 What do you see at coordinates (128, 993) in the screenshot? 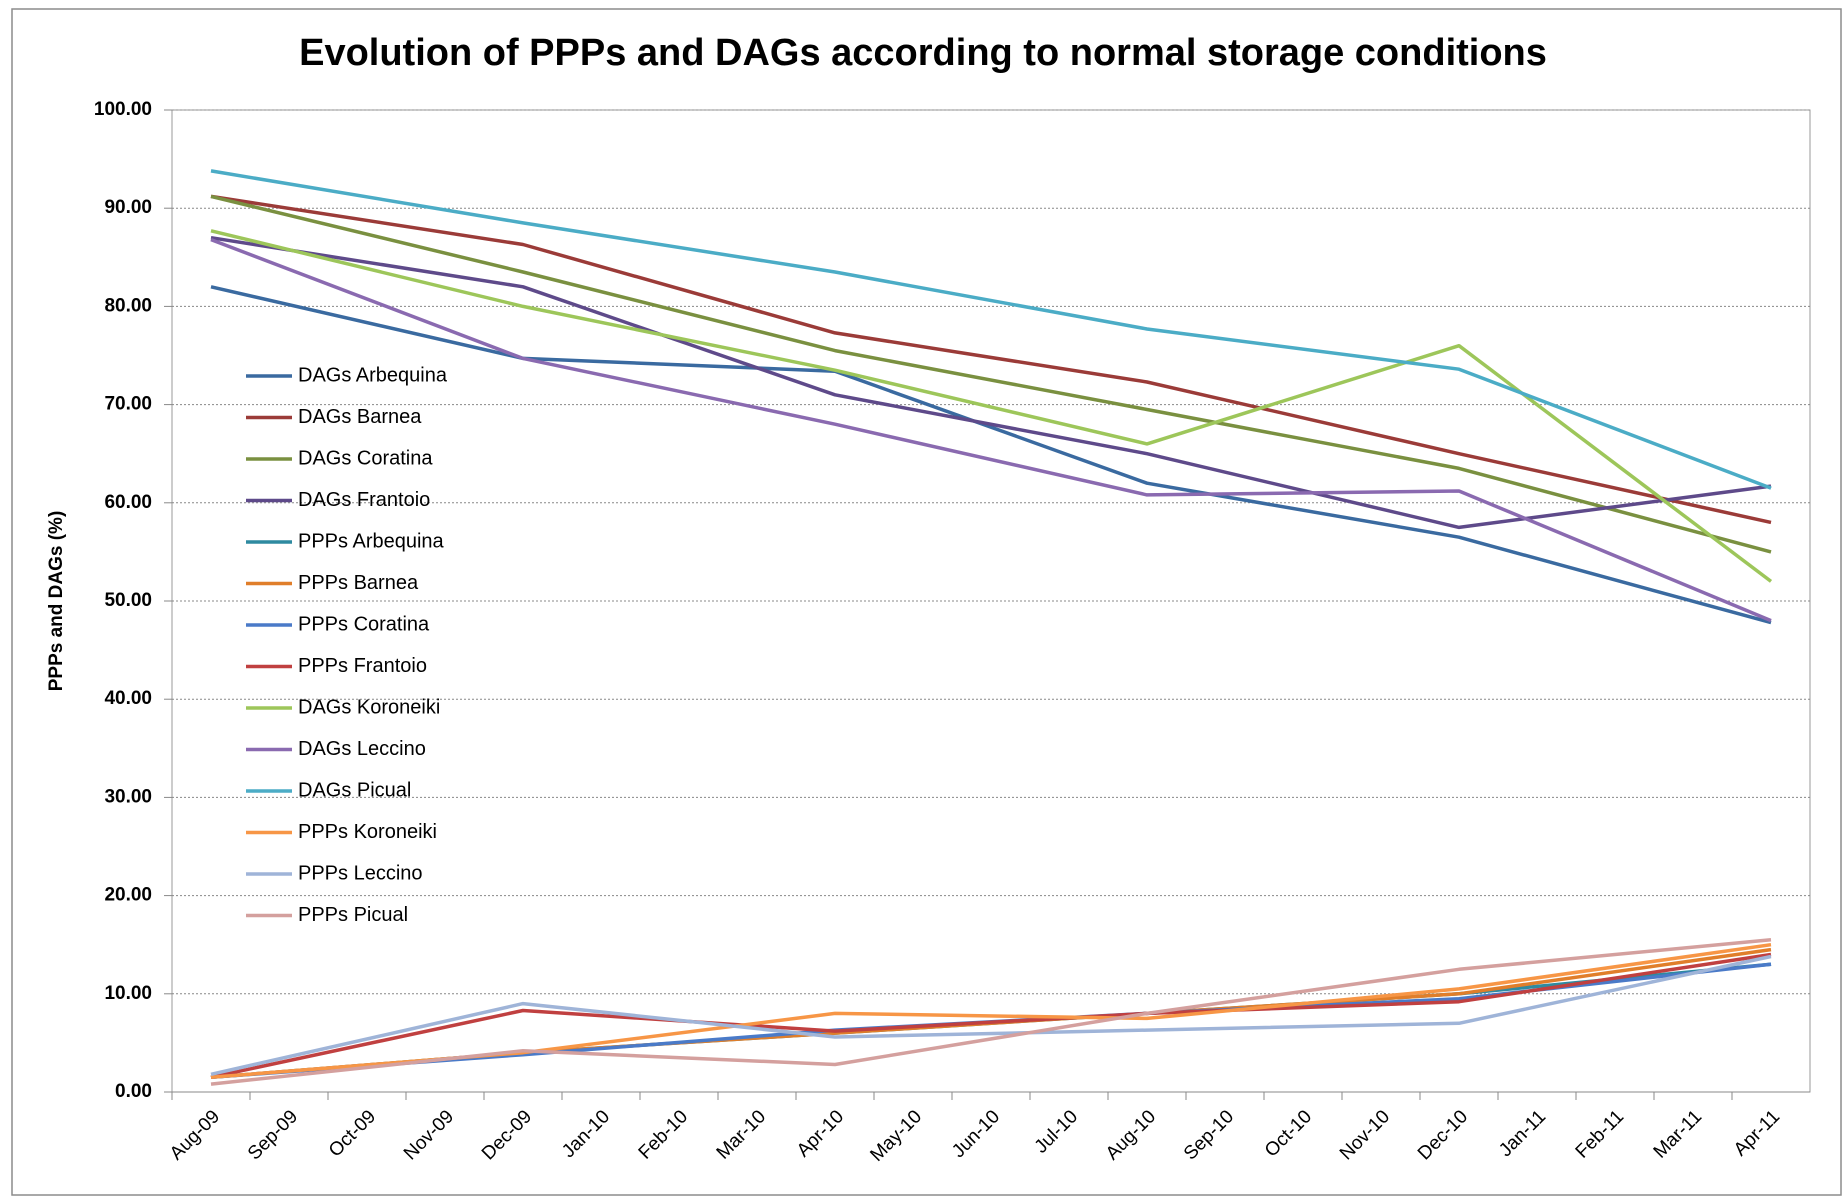
I see `y-tick-label: 10.00` at bounding box center [128, 993].